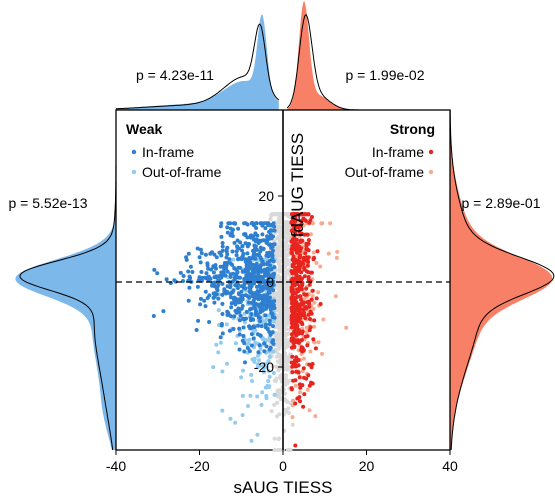 The height and width of the screenshot is (497, 555). I want to click on y-tick-label: -20, so click(264, 367).